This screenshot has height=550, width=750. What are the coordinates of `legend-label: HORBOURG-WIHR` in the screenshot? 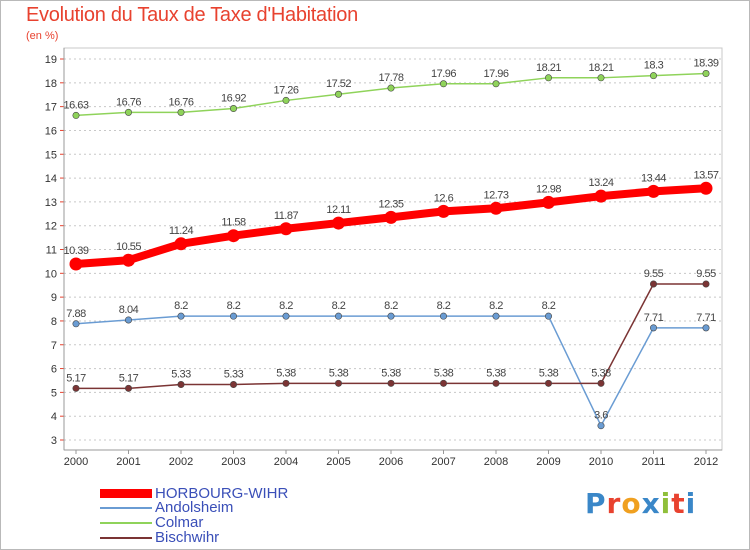 It's located at (222, 493).